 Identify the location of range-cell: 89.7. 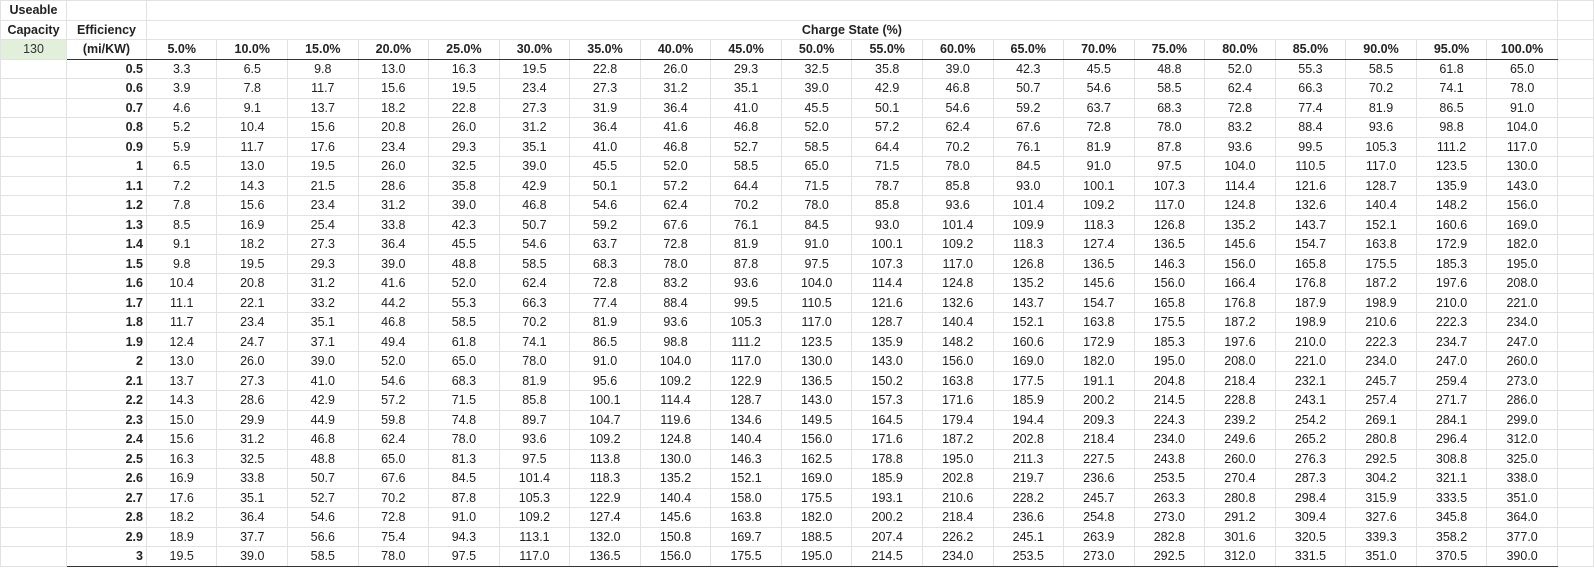
(534, 419).